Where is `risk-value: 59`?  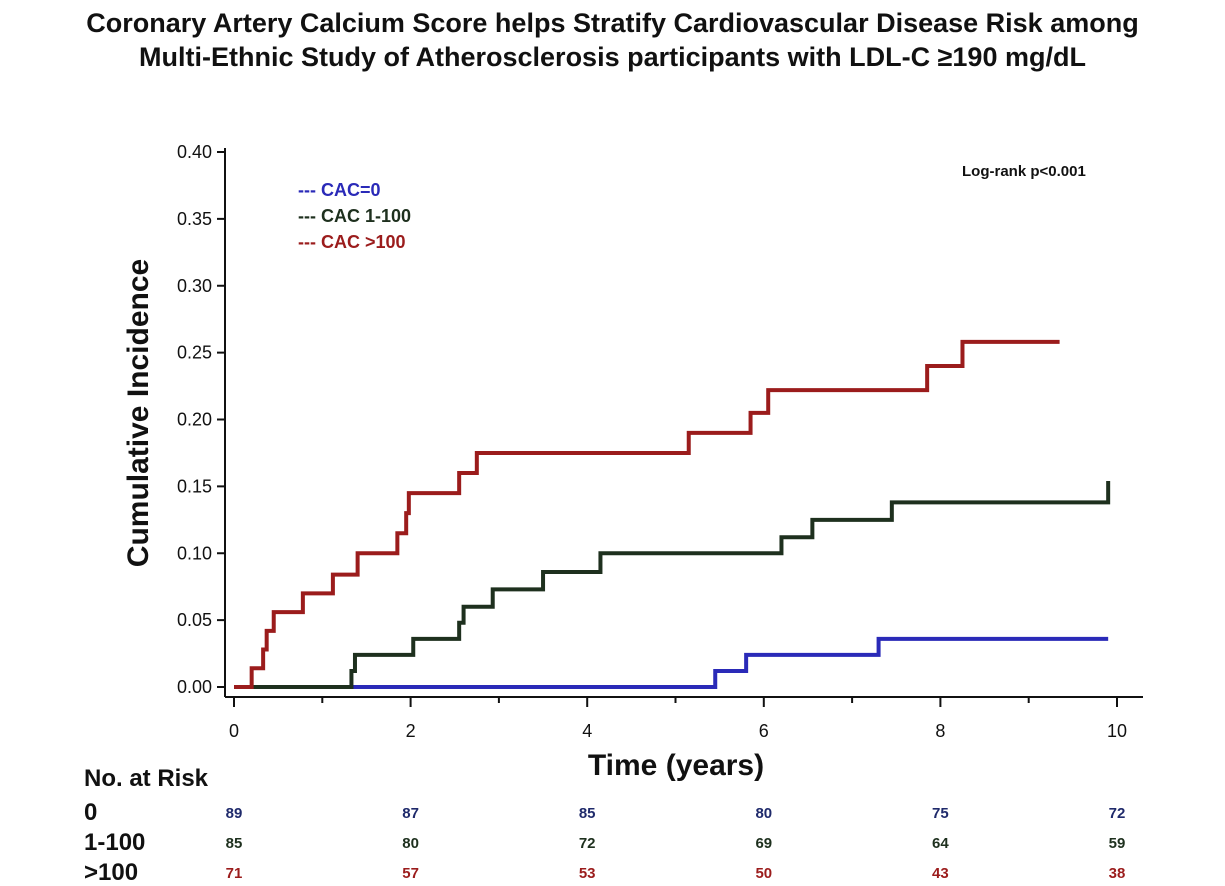 risk-value: 59 is located at coordinates (1117, 843).